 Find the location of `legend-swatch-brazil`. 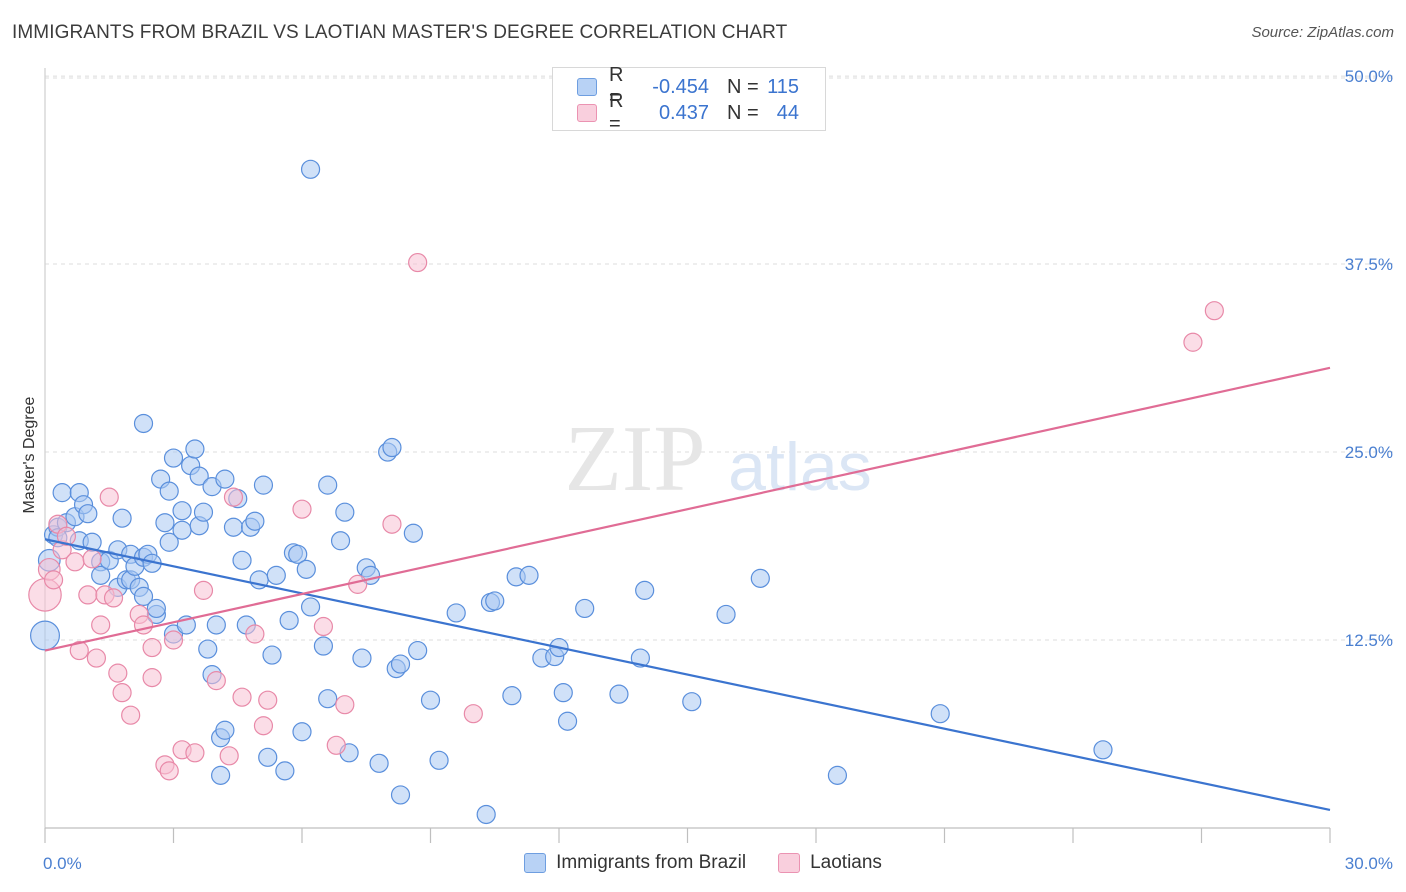

legend-swatch-brazil is located at coordinates (587, 87).